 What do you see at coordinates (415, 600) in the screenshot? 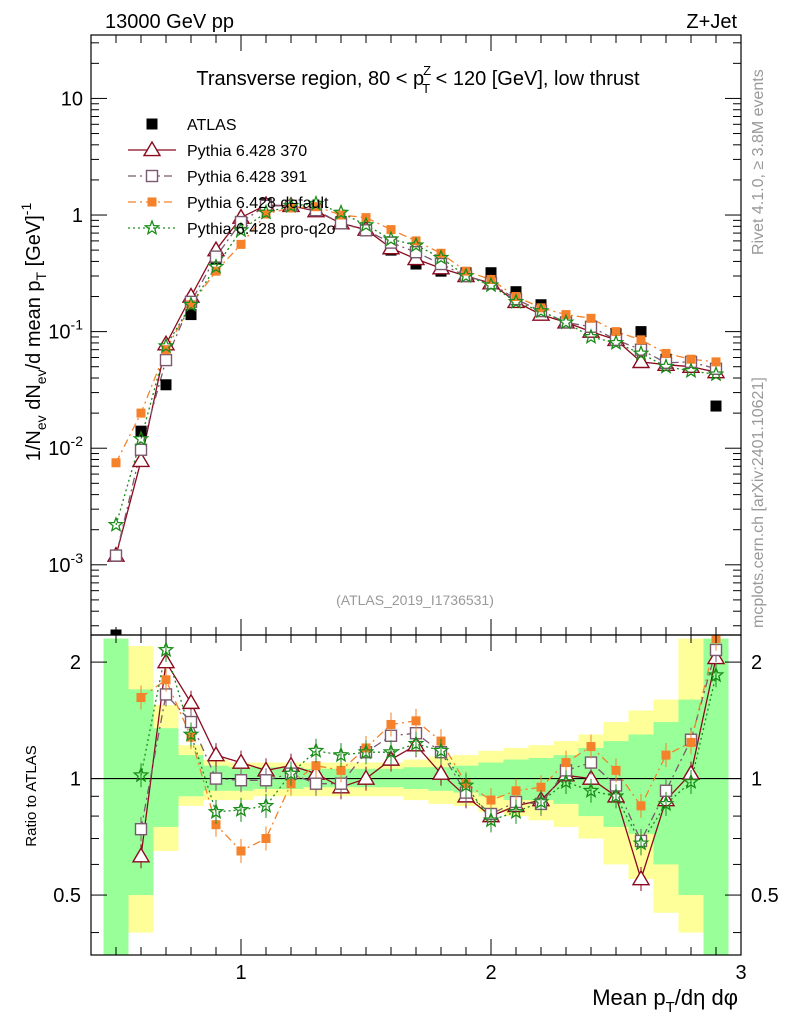
I see `analysis-id-label: (ATLAS_2019_I1736531)` at bounding box center [415, 600].